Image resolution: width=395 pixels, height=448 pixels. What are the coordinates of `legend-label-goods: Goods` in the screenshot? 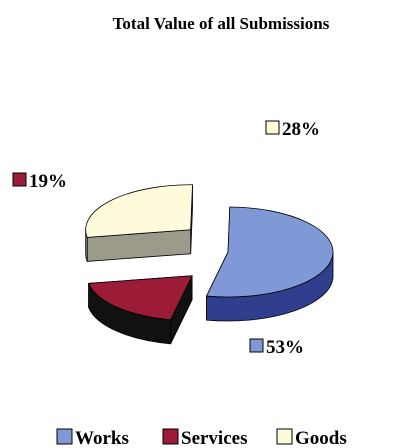 It's located at (321, 438).